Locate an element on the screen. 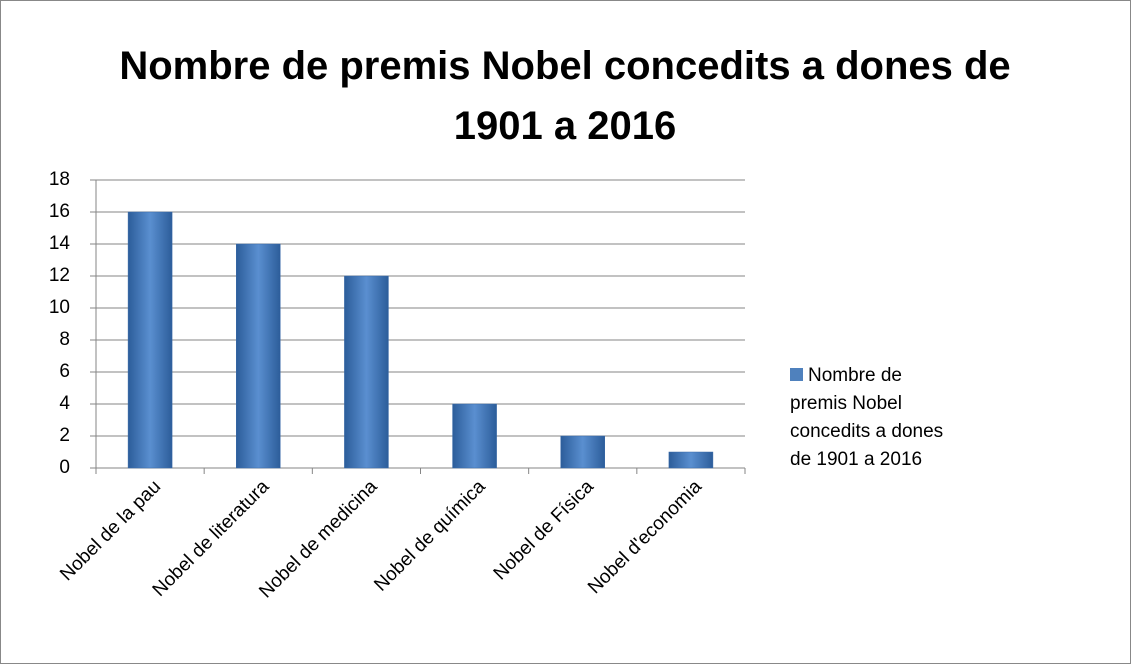  y-tick-label: 6 is located at coordinates (64, 371).